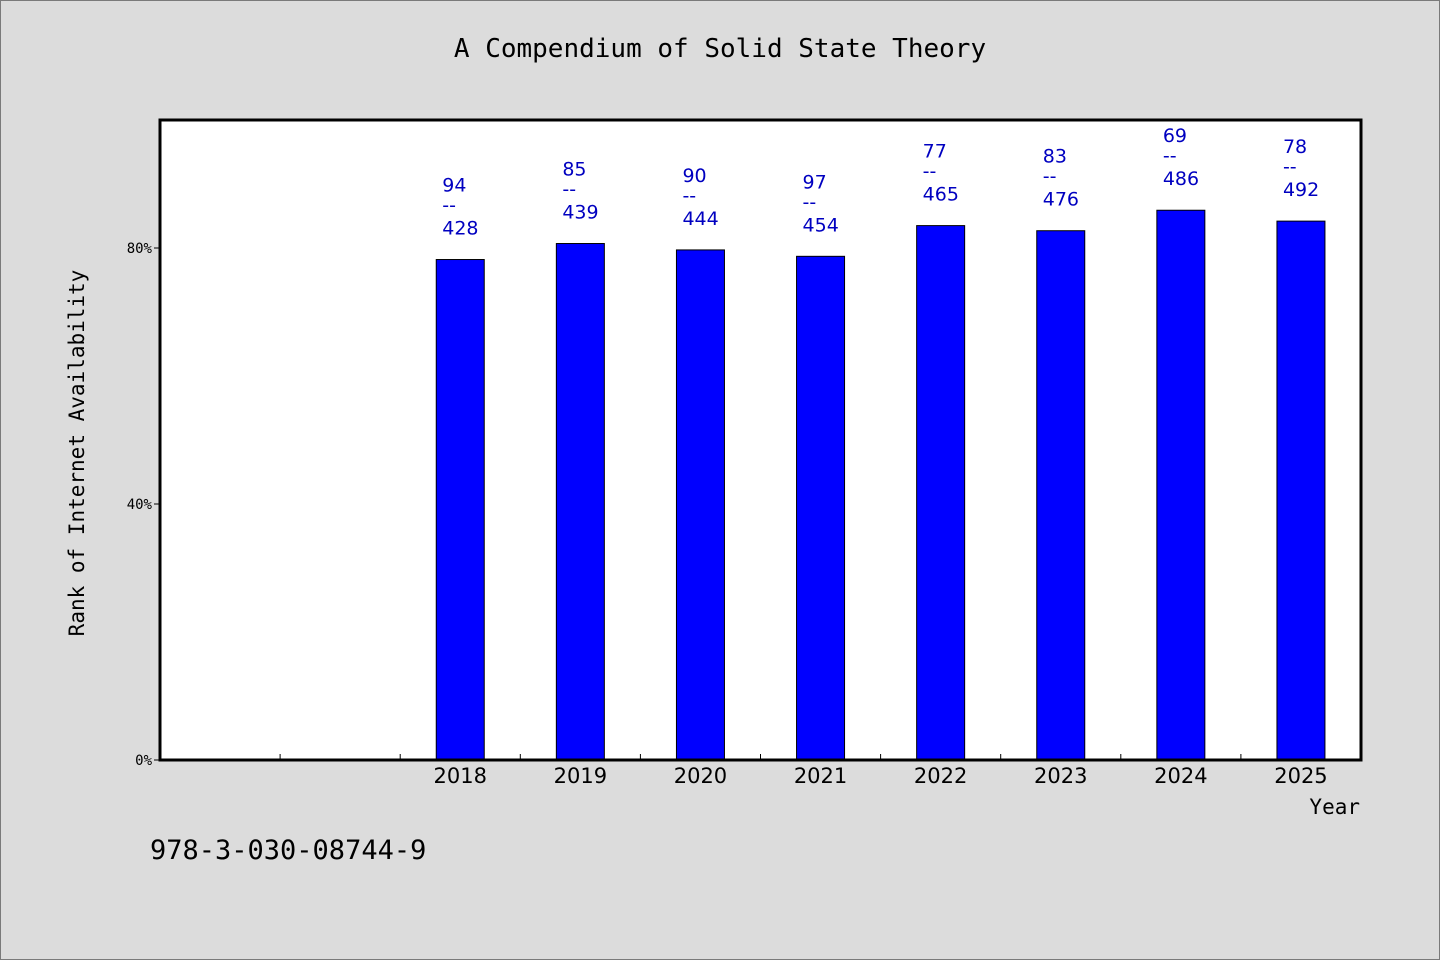  Describe the element at coordinates (77, 453) in the screenshot. I see `y-axis-label: Rank of Internet Availability` at that location.